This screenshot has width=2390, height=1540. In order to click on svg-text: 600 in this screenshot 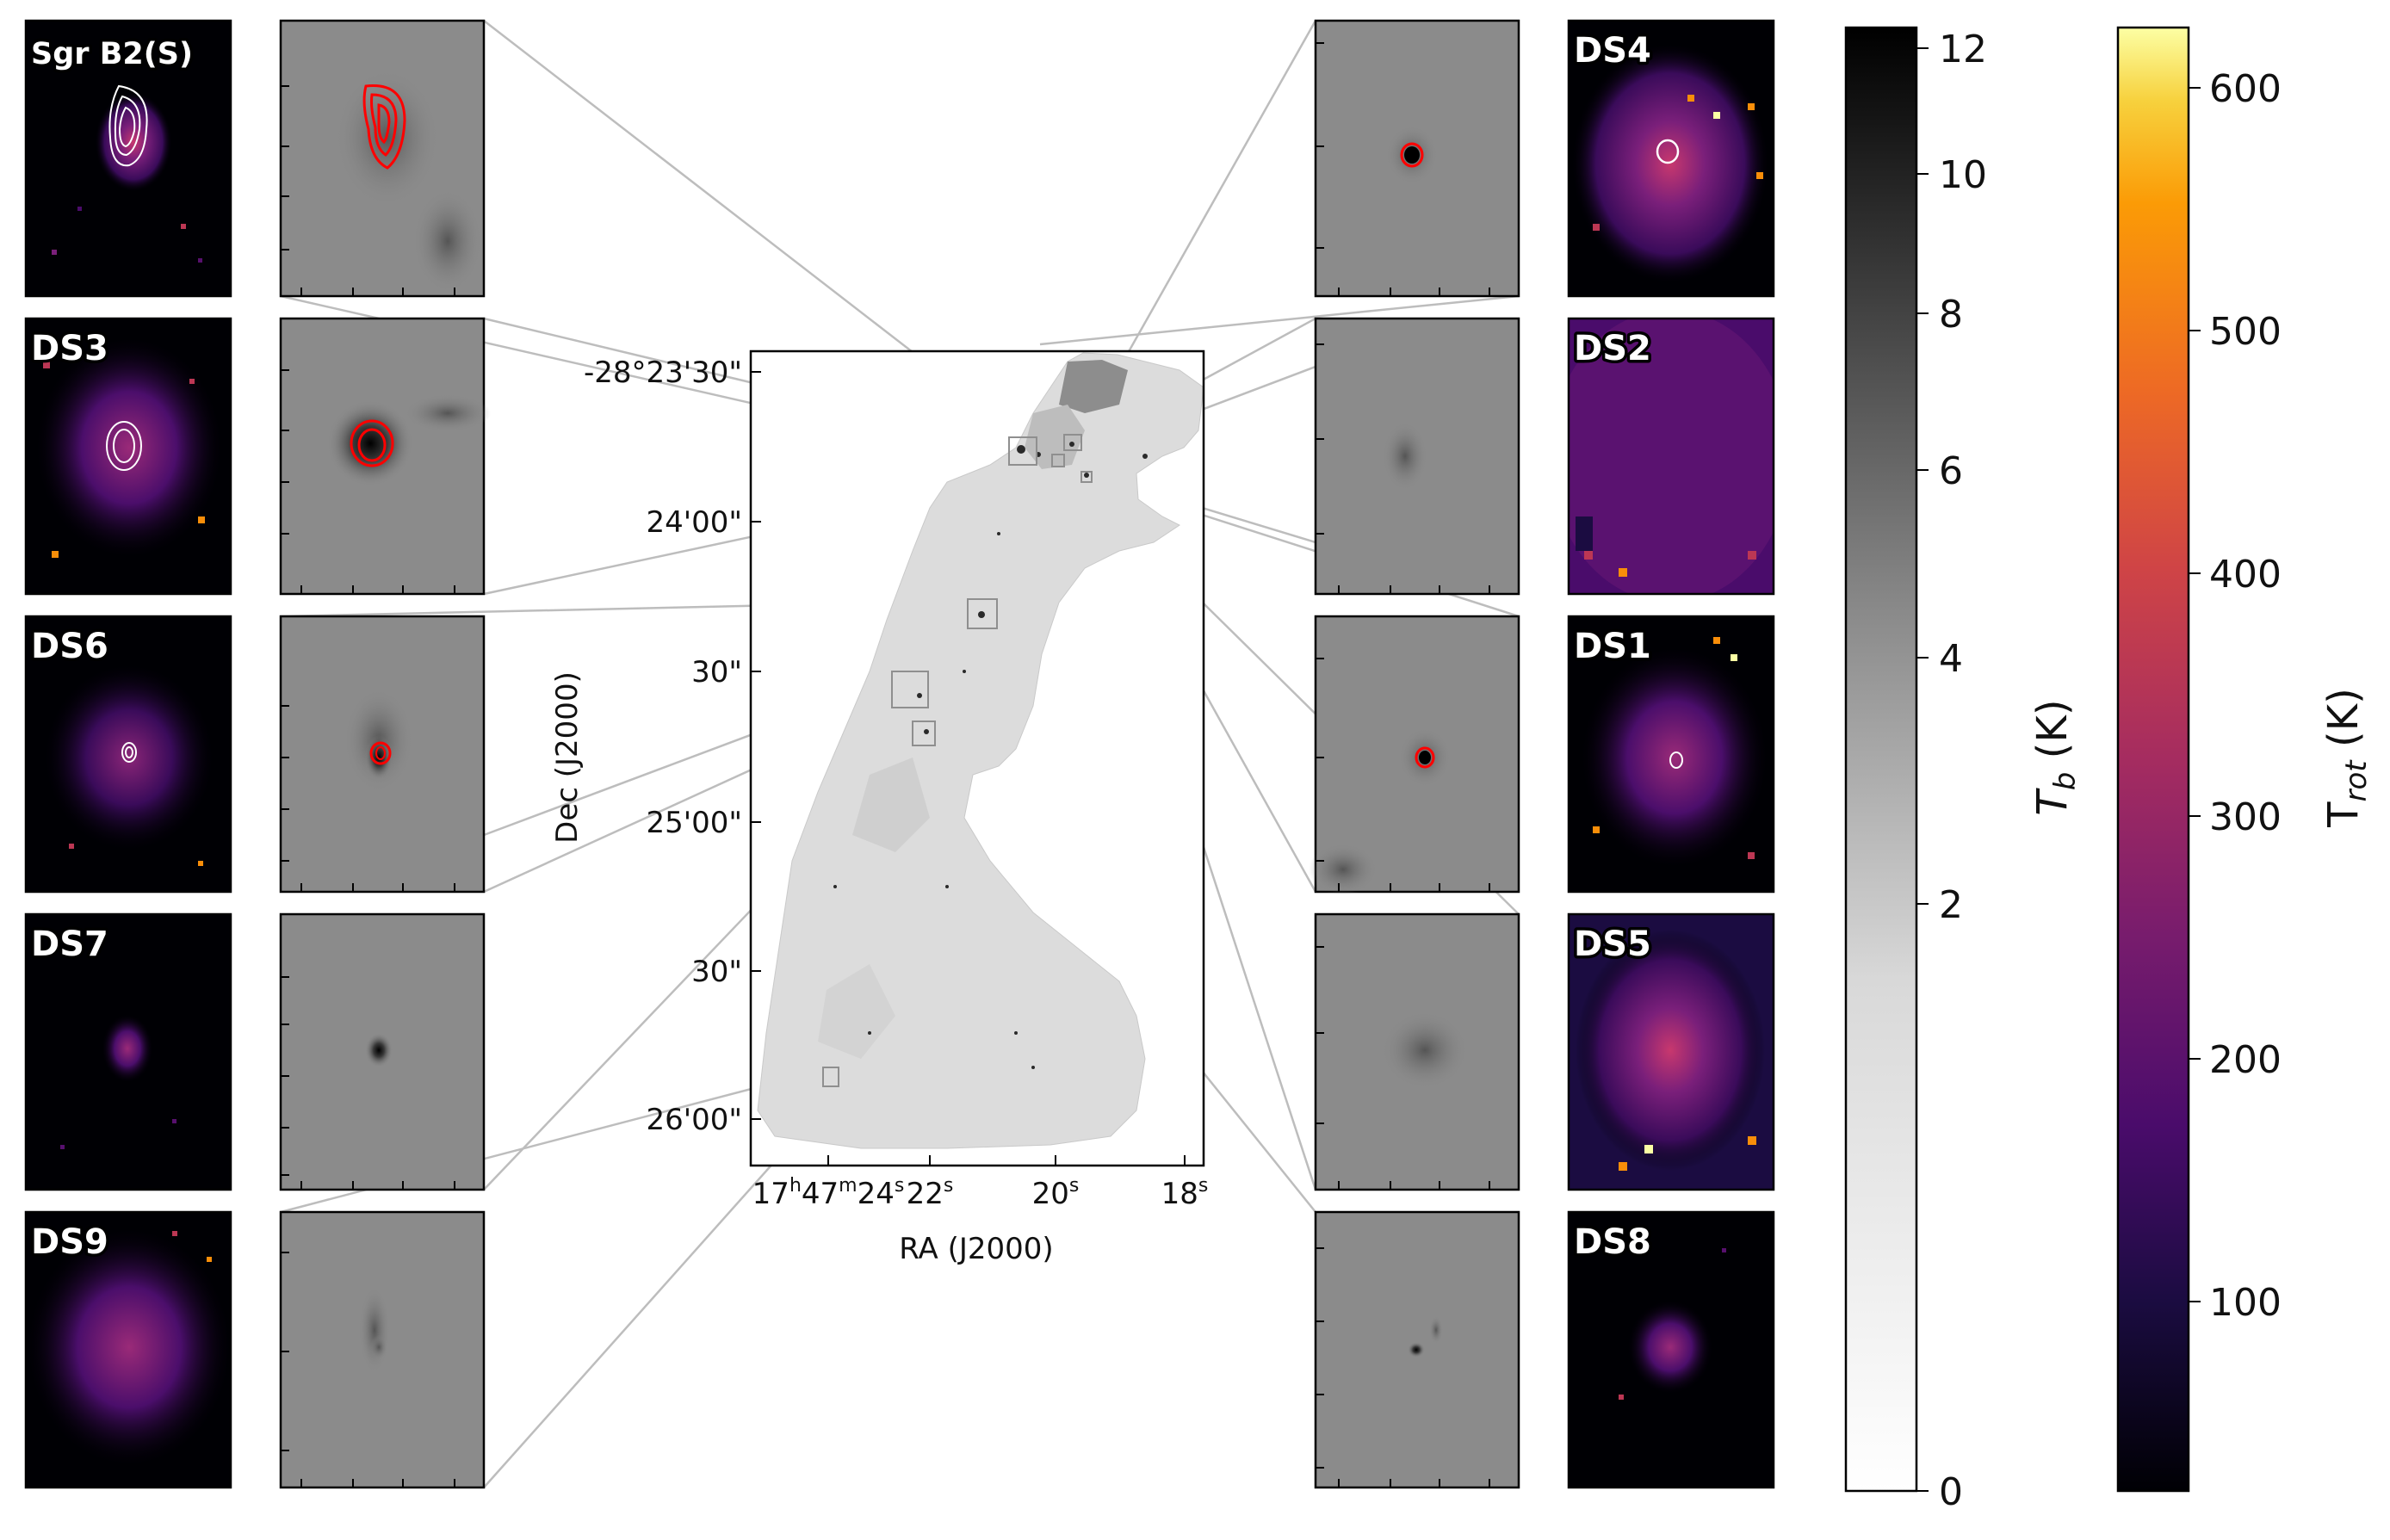, I will do `click(2245, 89)`.